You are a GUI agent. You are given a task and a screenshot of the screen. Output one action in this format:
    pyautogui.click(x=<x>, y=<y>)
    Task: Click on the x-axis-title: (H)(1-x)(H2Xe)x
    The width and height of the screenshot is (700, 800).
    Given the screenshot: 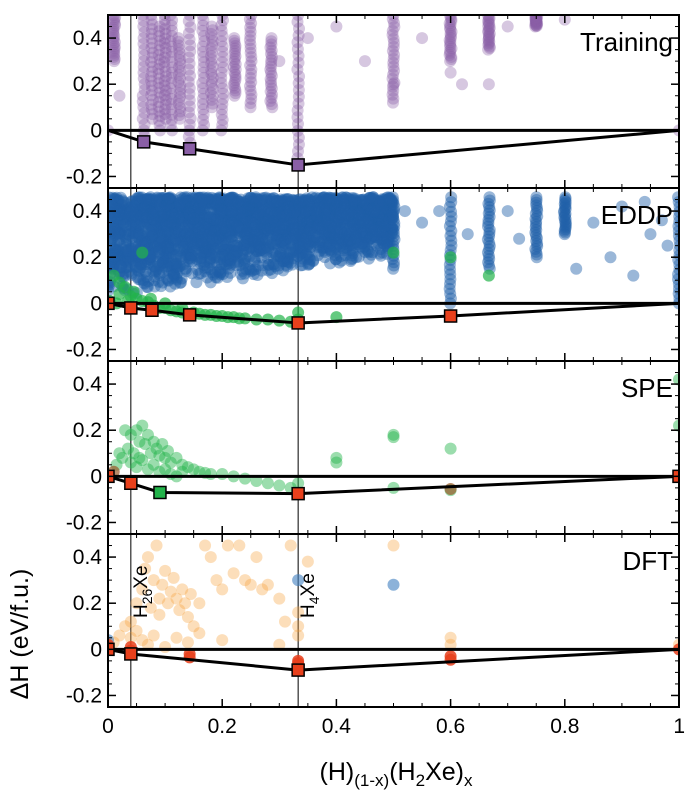 What is the action you would take?
    pyautogui.click(x=396, y=774)
    